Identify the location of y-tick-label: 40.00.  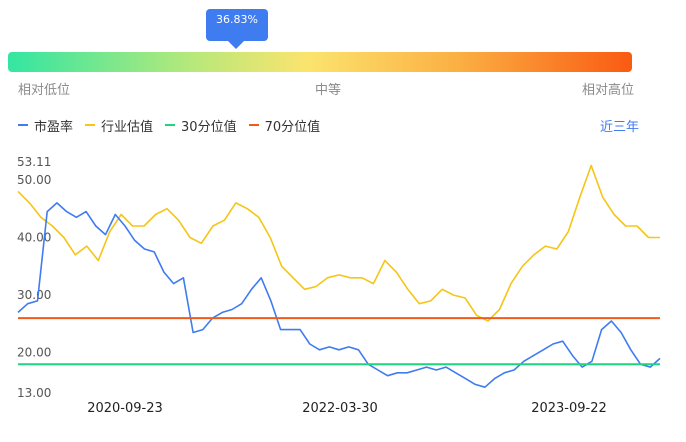
(34, 238).